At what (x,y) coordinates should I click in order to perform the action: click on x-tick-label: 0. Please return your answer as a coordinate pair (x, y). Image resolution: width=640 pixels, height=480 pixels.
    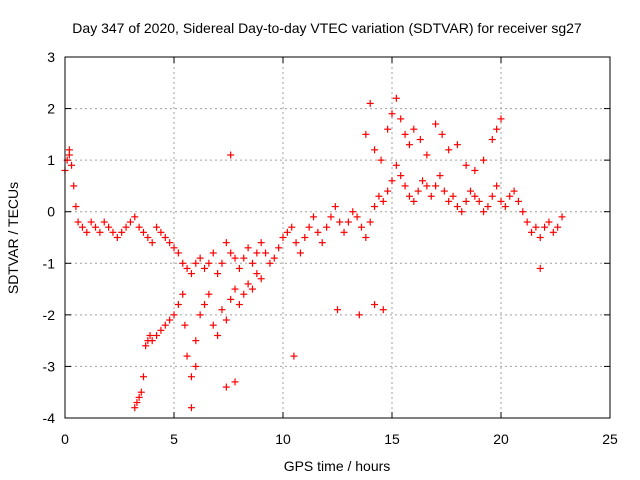
    Looking at the image, I should click on (65, 439).